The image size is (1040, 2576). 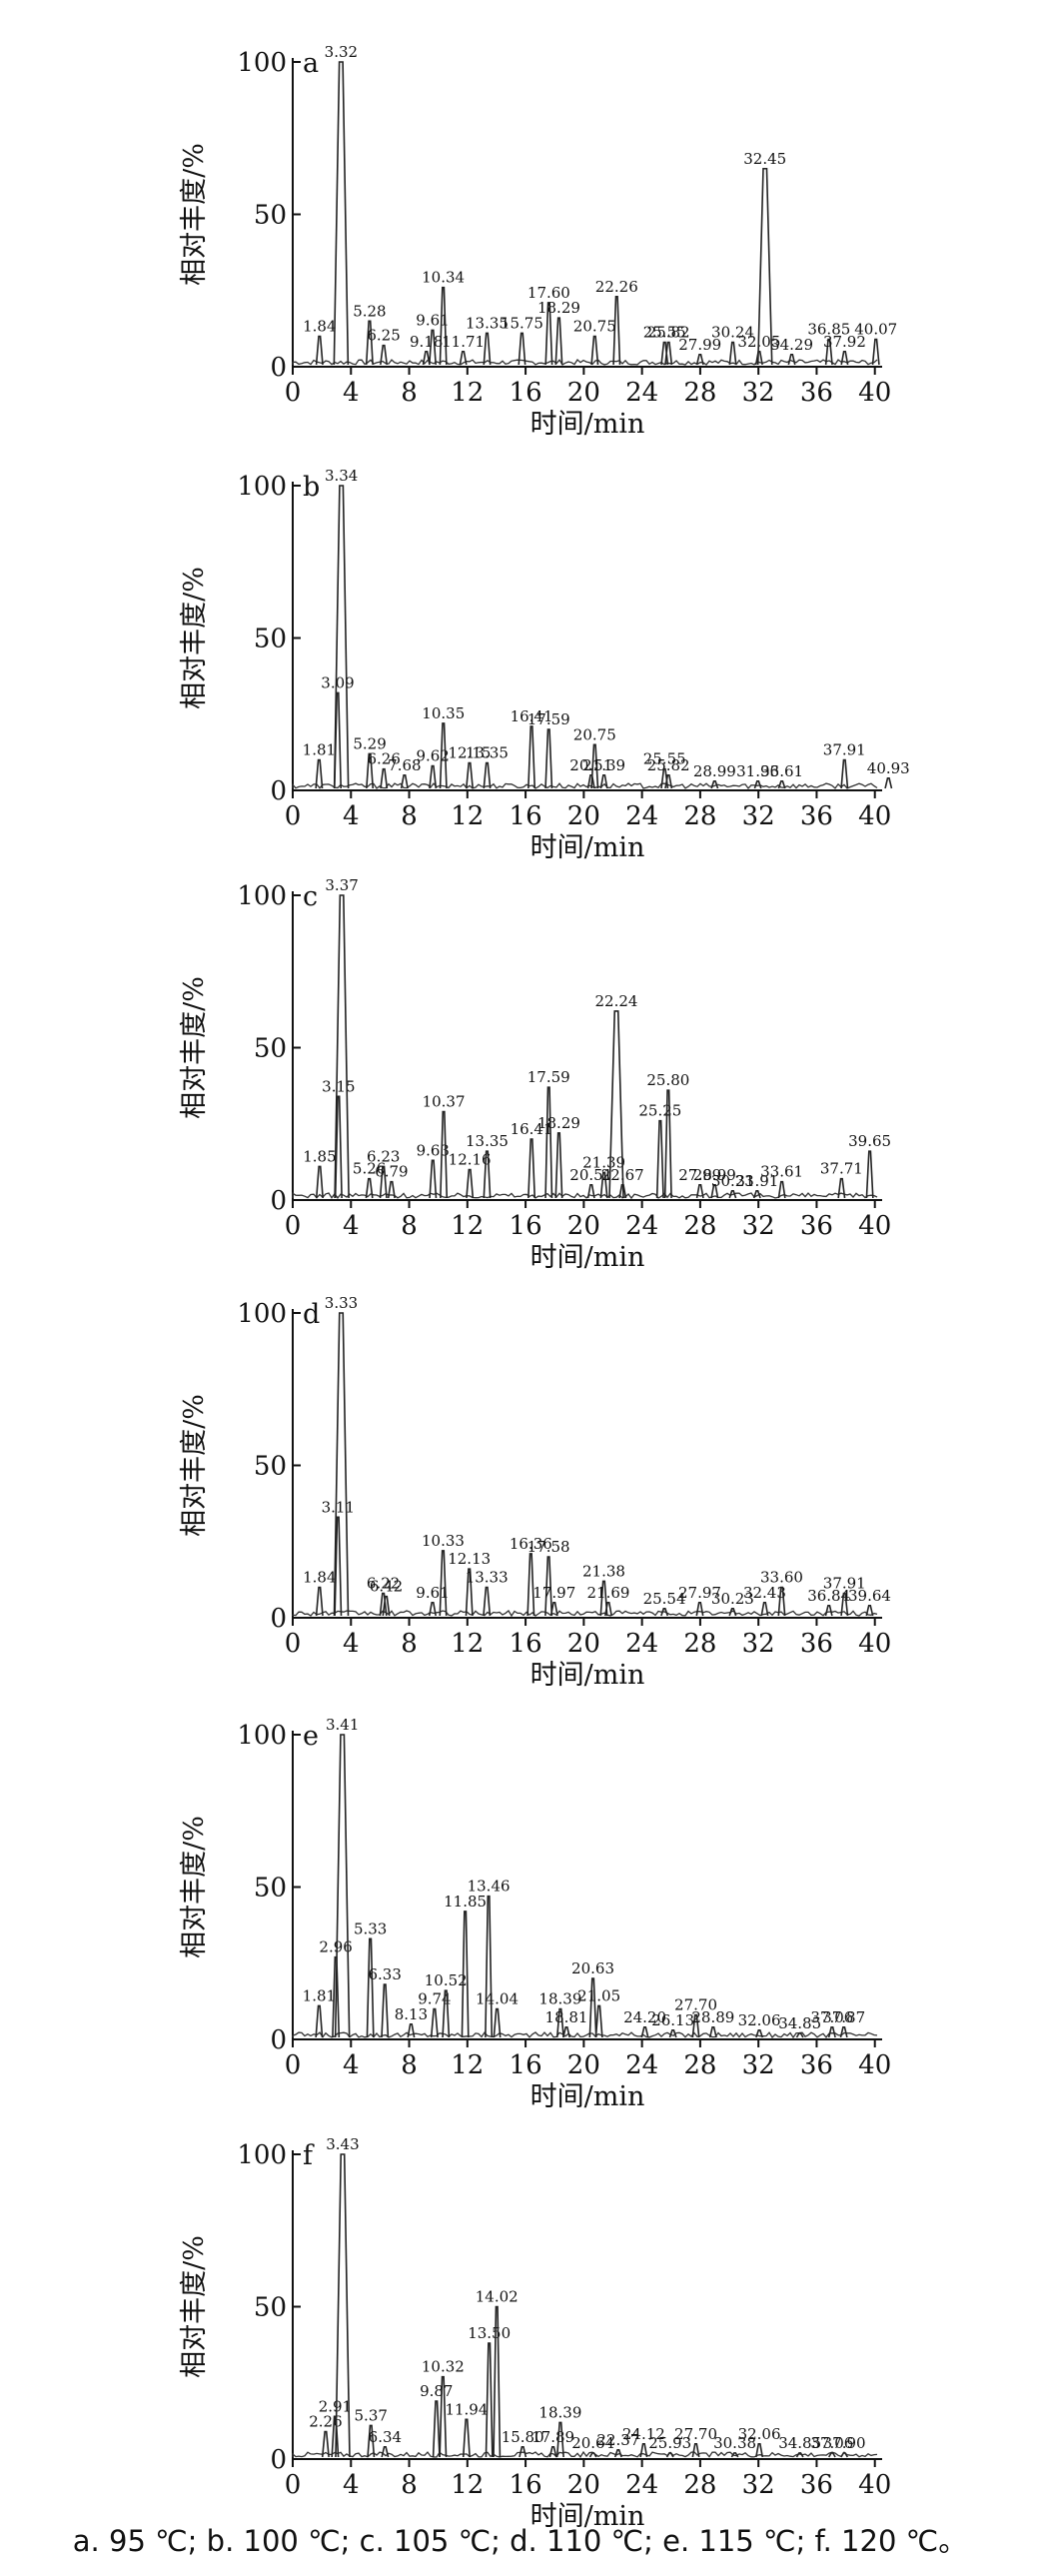 What do you see at coordinates (553, 1593) in the screenshot?
I see `peak-label: 17.97` at bounding box center [553, 1593].